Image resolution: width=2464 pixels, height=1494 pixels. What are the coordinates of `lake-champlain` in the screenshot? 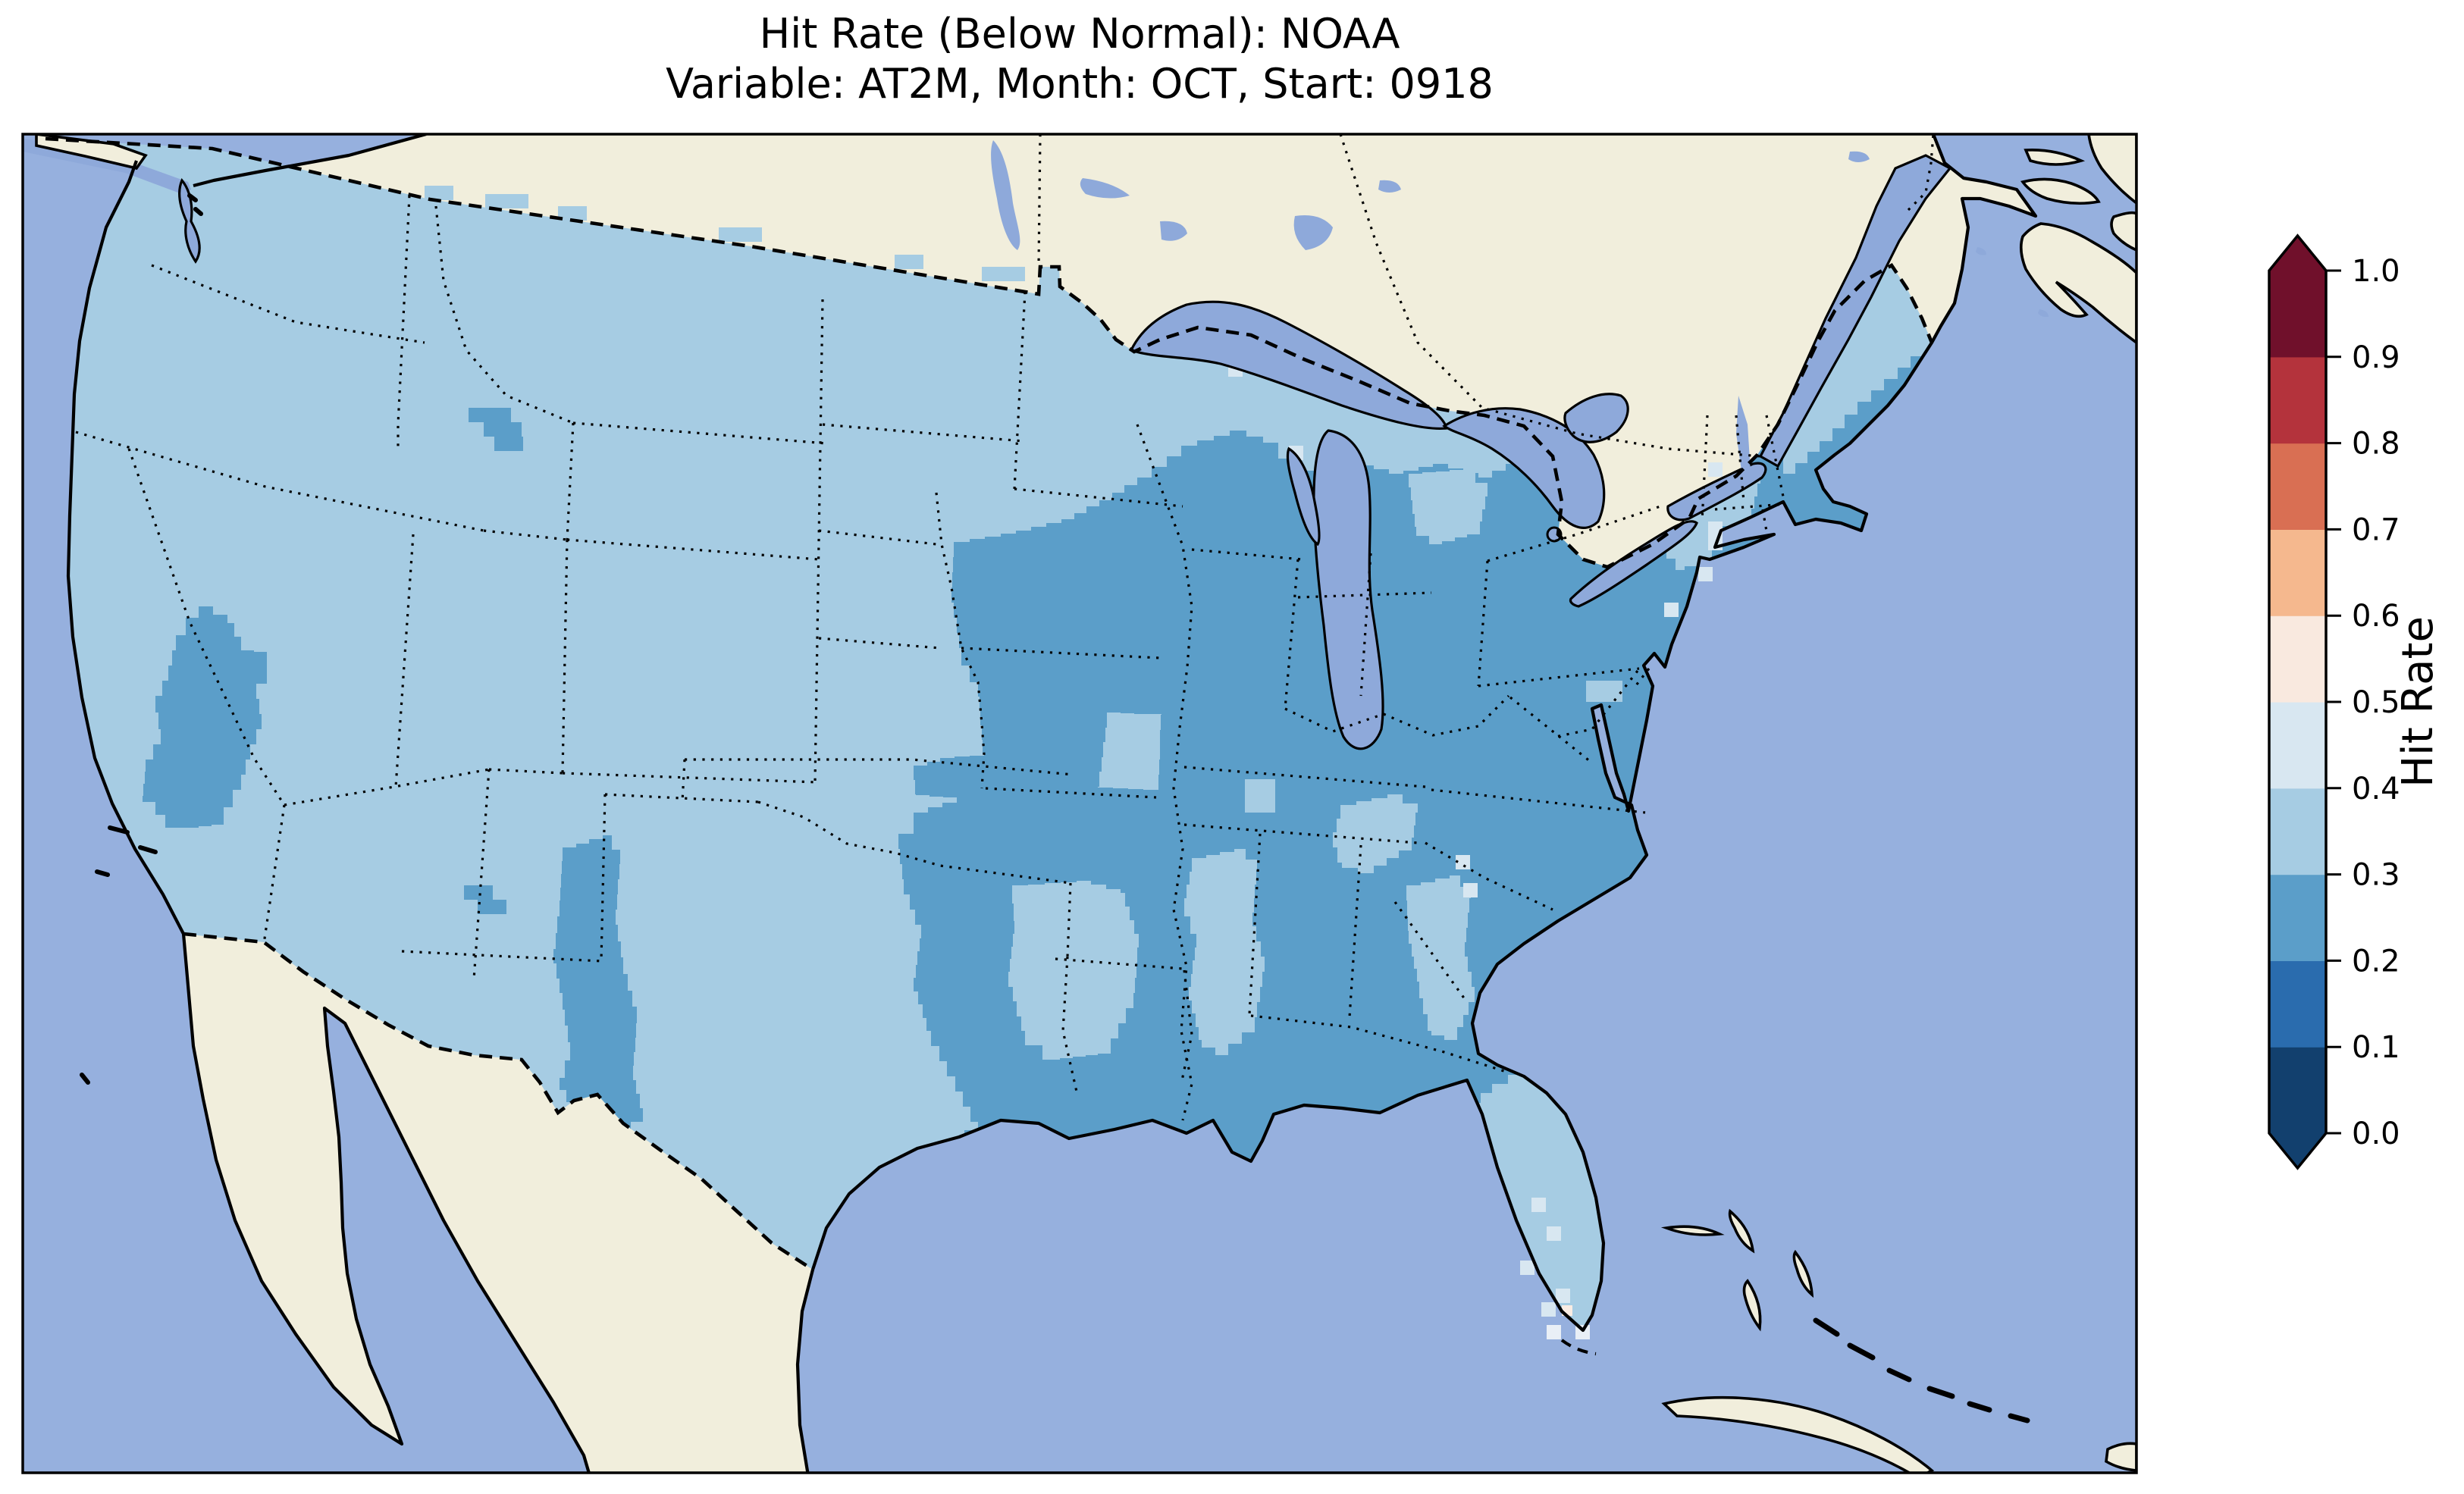 It's located at (1744, 436).